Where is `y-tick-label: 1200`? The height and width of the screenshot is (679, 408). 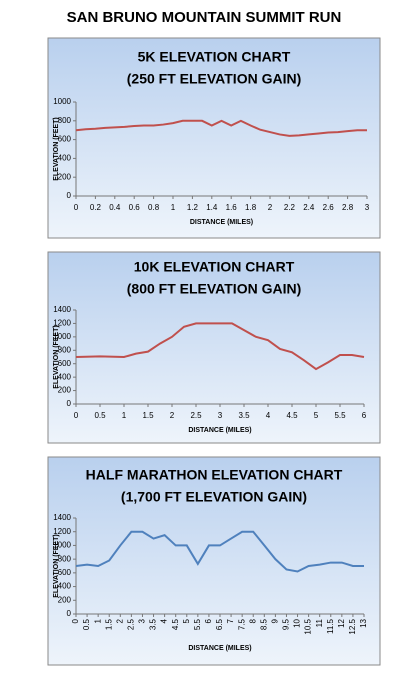
y-tick-label: 1200 is located at coordinates (62, 323).